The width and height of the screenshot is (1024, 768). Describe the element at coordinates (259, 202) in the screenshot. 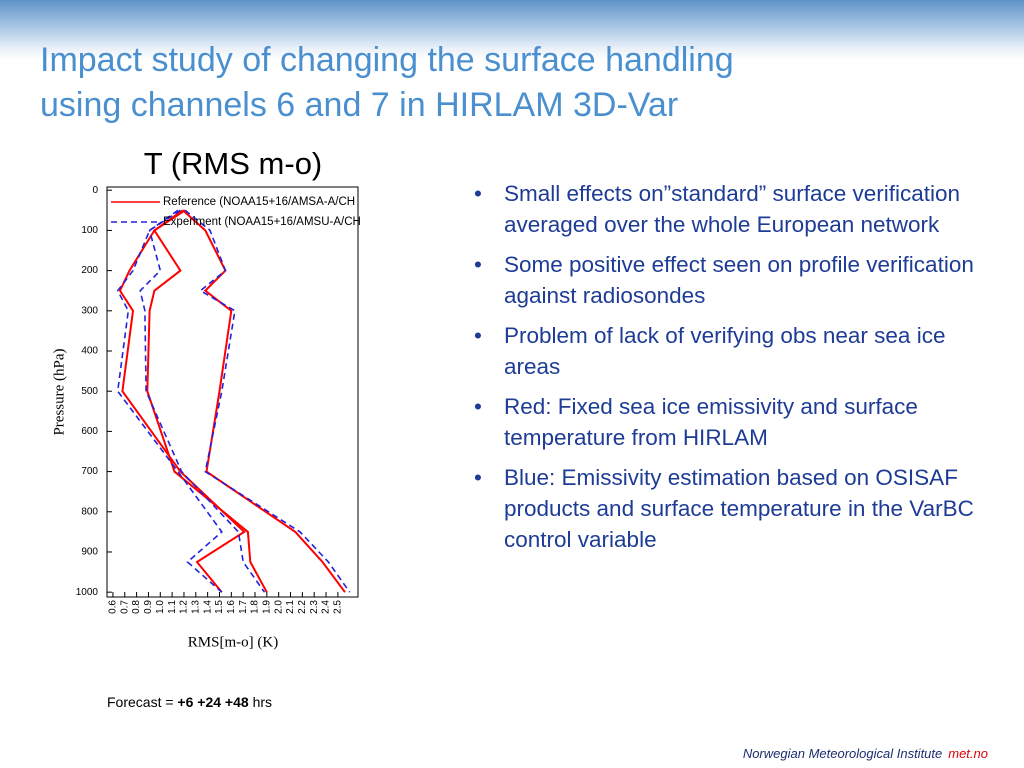

I see `legend-label: Reference (NOAA15+16/AMSA-A/CH` at that location.